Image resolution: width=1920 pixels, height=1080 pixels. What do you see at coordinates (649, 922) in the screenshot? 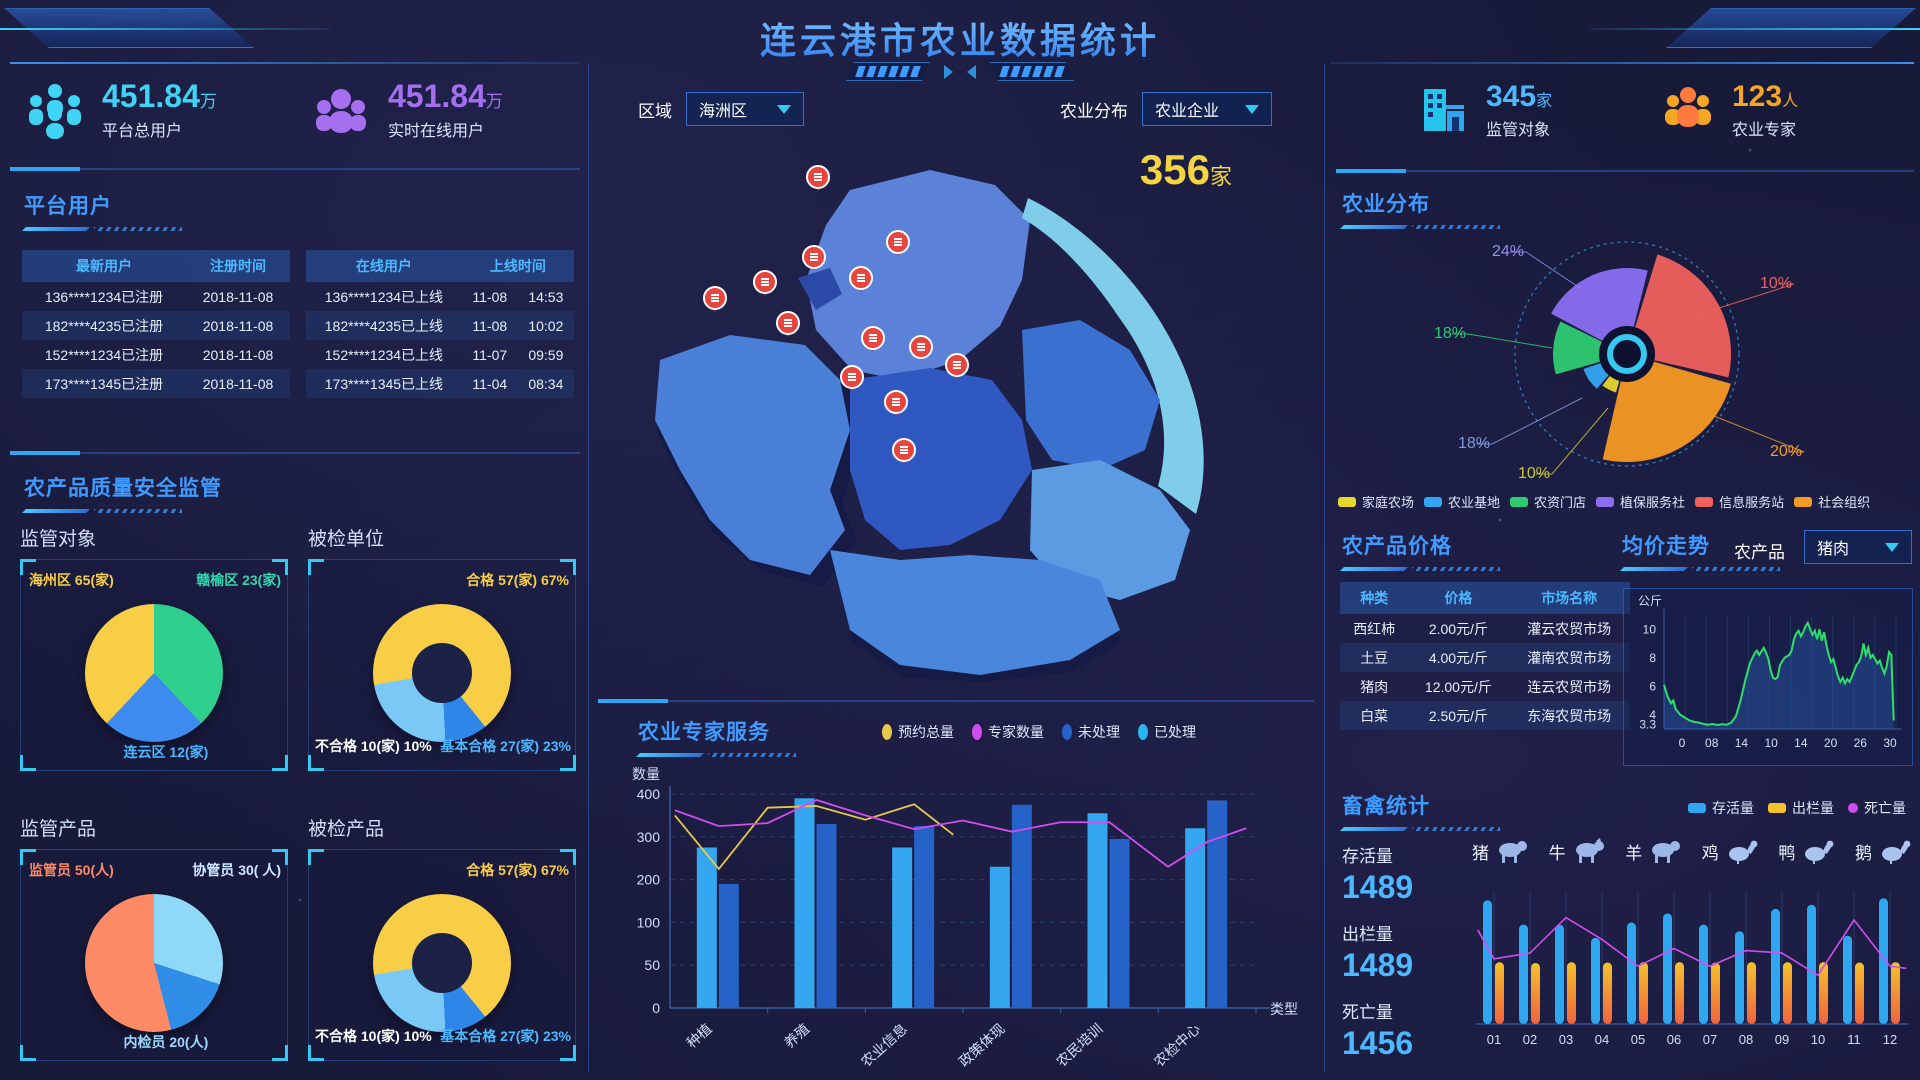
I see `y-tick-label: 100` at bounding box center [649, 922].